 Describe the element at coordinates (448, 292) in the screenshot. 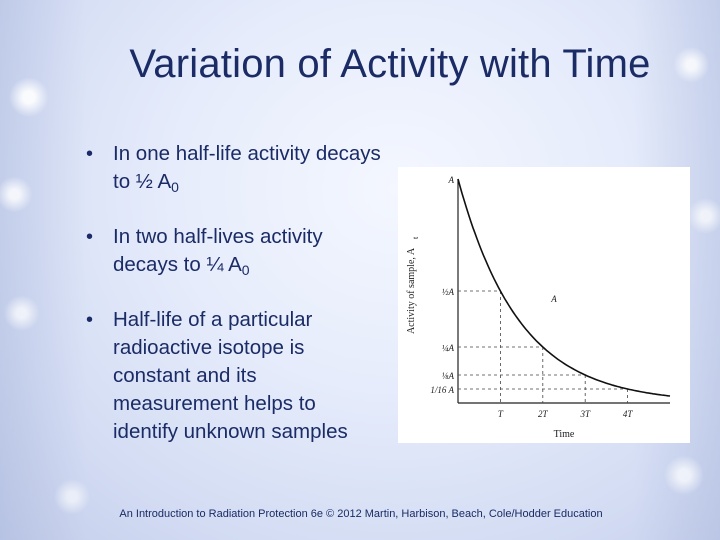

I see `y-tick-label: ½A` at that location.